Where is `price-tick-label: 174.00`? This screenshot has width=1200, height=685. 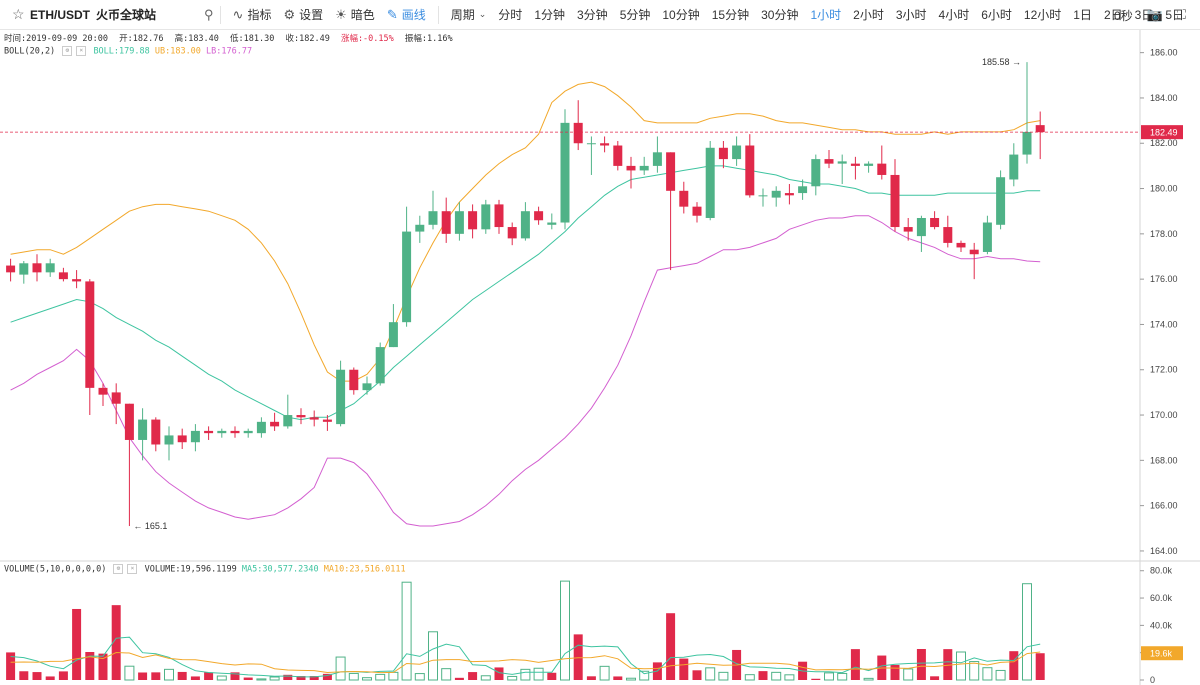
price-tick-label: 174.00 is located at coordinates (1164, 324).